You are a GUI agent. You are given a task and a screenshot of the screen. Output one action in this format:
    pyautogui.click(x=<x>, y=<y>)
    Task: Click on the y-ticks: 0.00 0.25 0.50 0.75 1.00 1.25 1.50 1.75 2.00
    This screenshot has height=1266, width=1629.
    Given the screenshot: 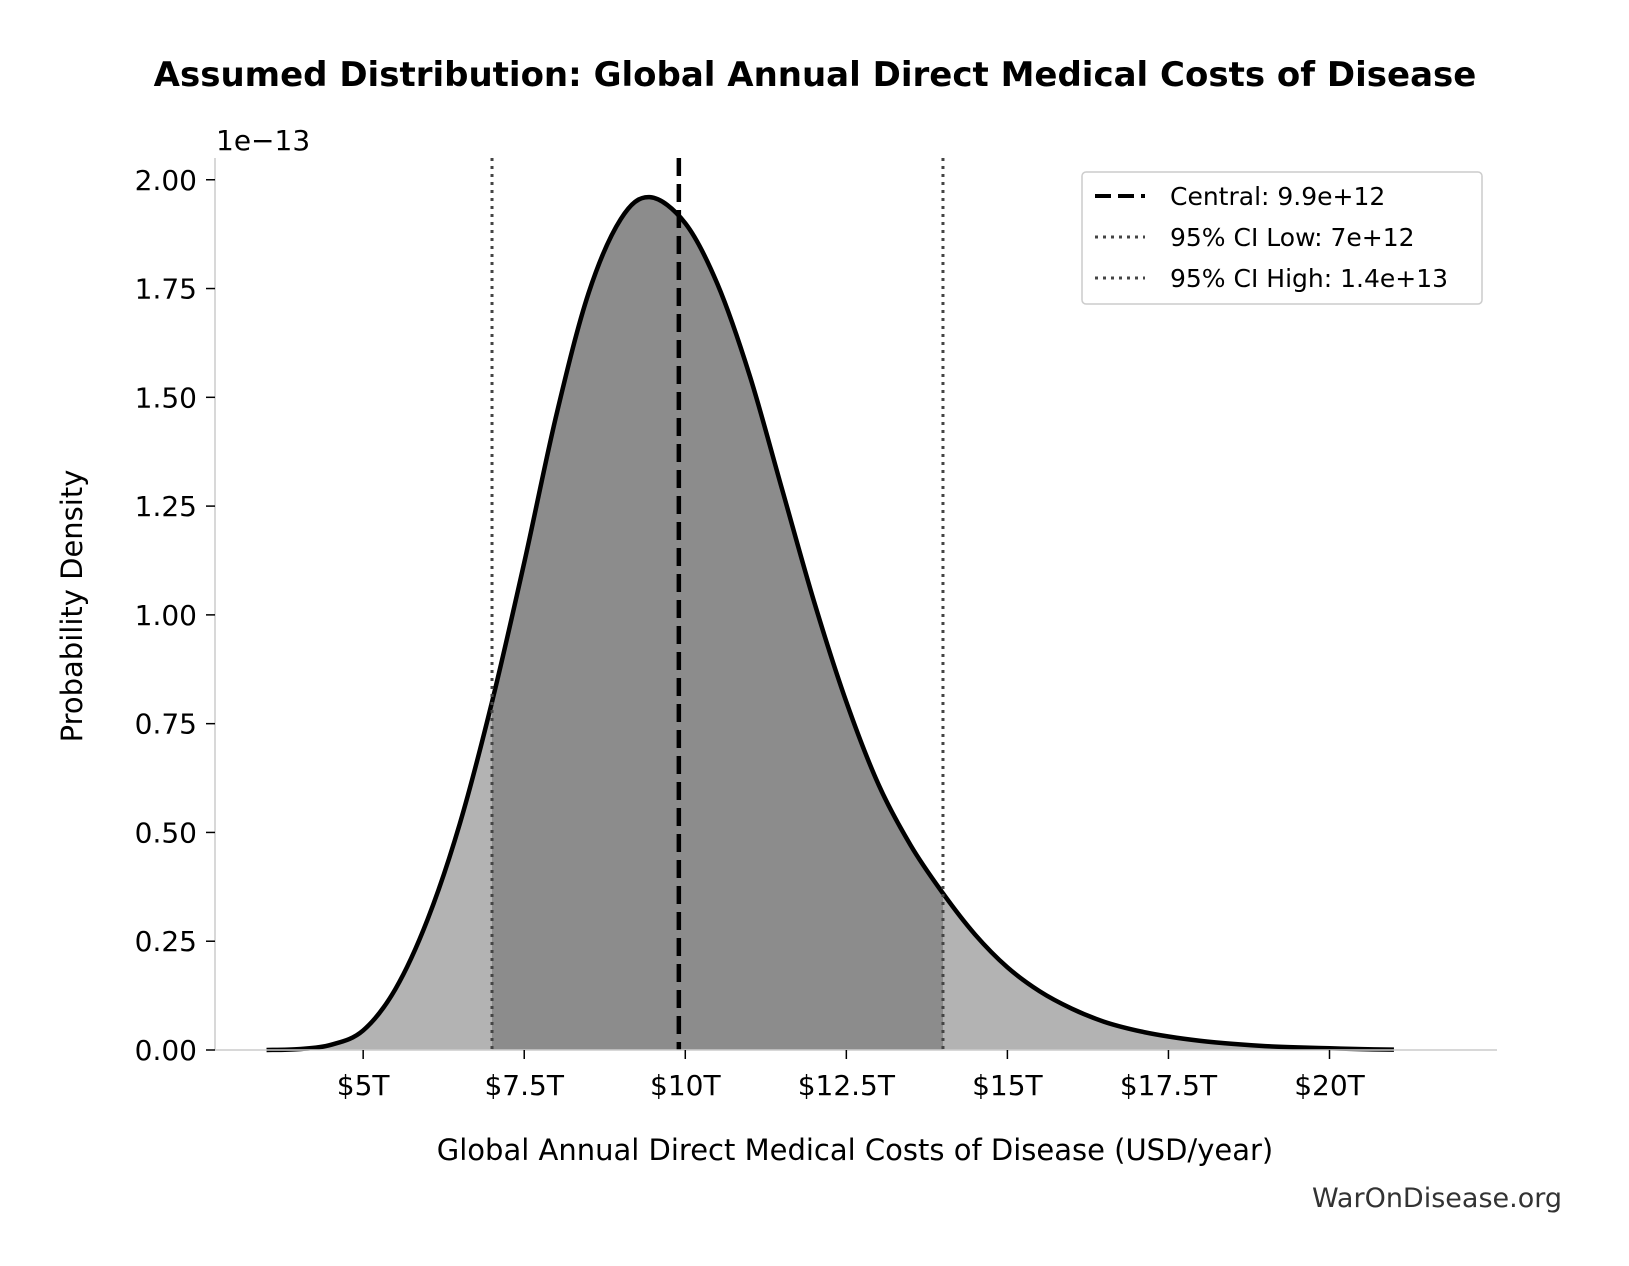 What is the action you would take?
    pyautogui.click(x=175, y=615)
    